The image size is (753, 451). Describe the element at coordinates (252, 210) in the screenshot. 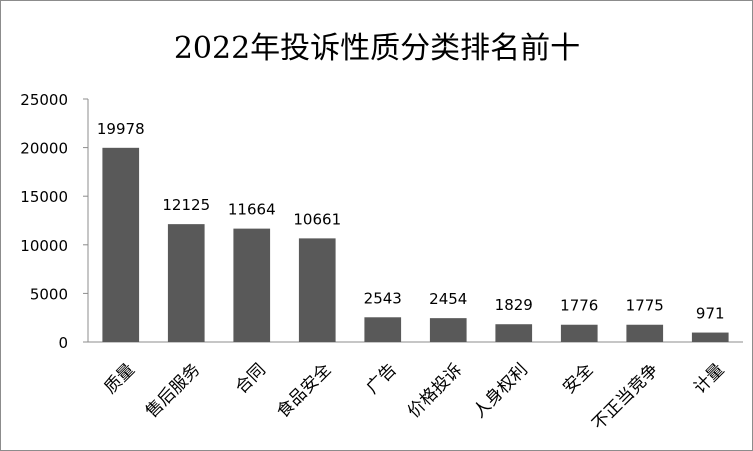

I see `data-label: 11664` at that location.